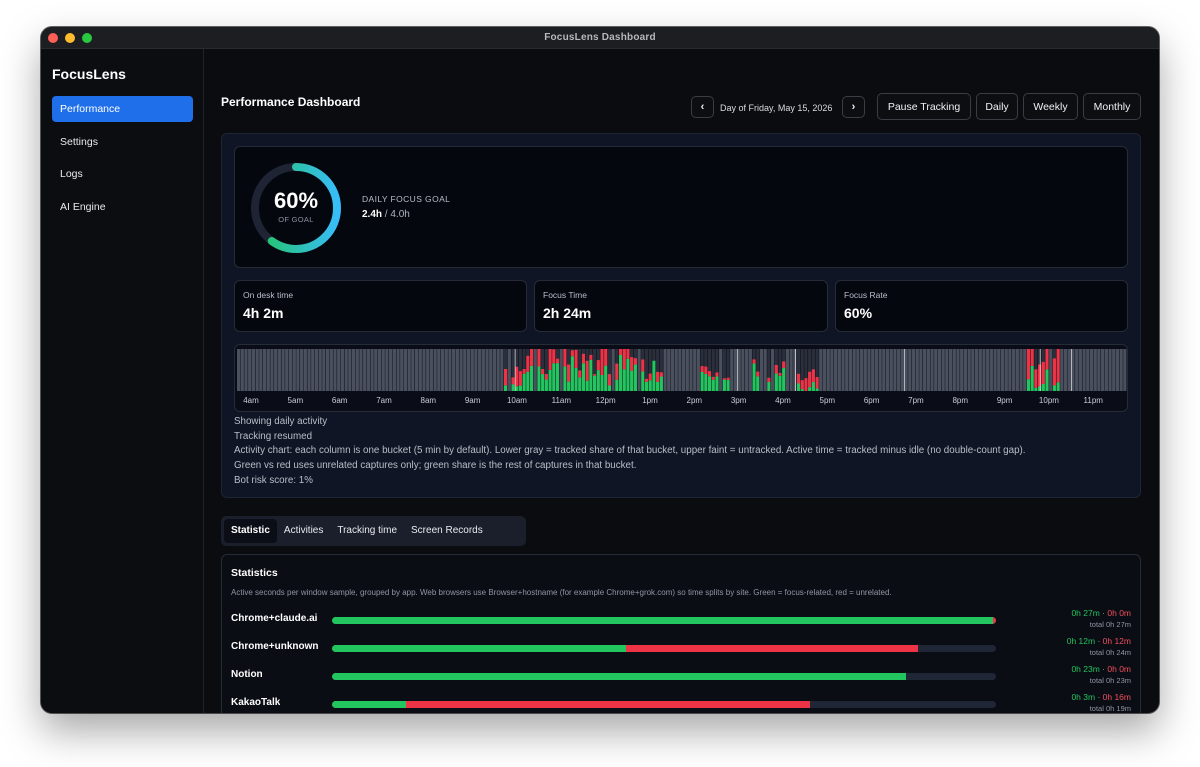  What do you see at coordinates (1112, 106) in the screenshot?
I see `monthly-button: Monthly` at bounding box center [1112, 106].